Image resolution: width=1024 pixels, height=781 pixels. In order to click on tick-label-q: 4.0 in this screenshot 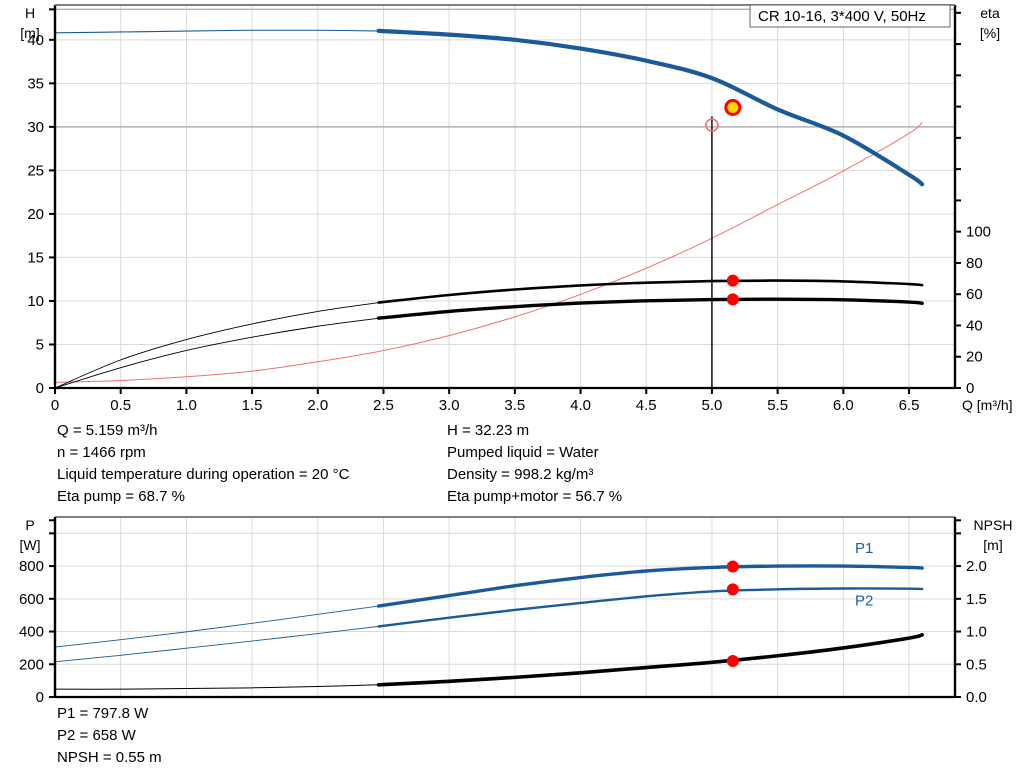, I will do `click(580, 405)`.